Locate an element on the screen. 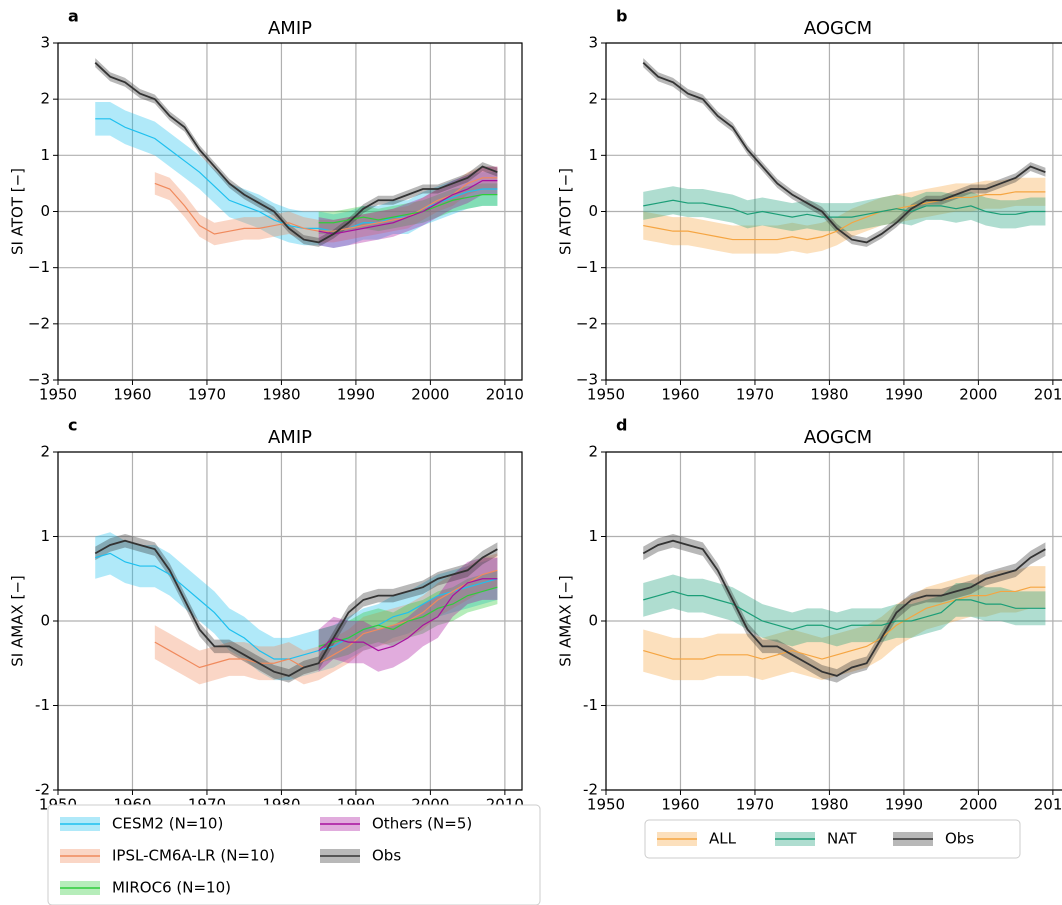 The width and height of the screenshot is (1062, 905). panel-label: b is located at coordinates (621, 16).